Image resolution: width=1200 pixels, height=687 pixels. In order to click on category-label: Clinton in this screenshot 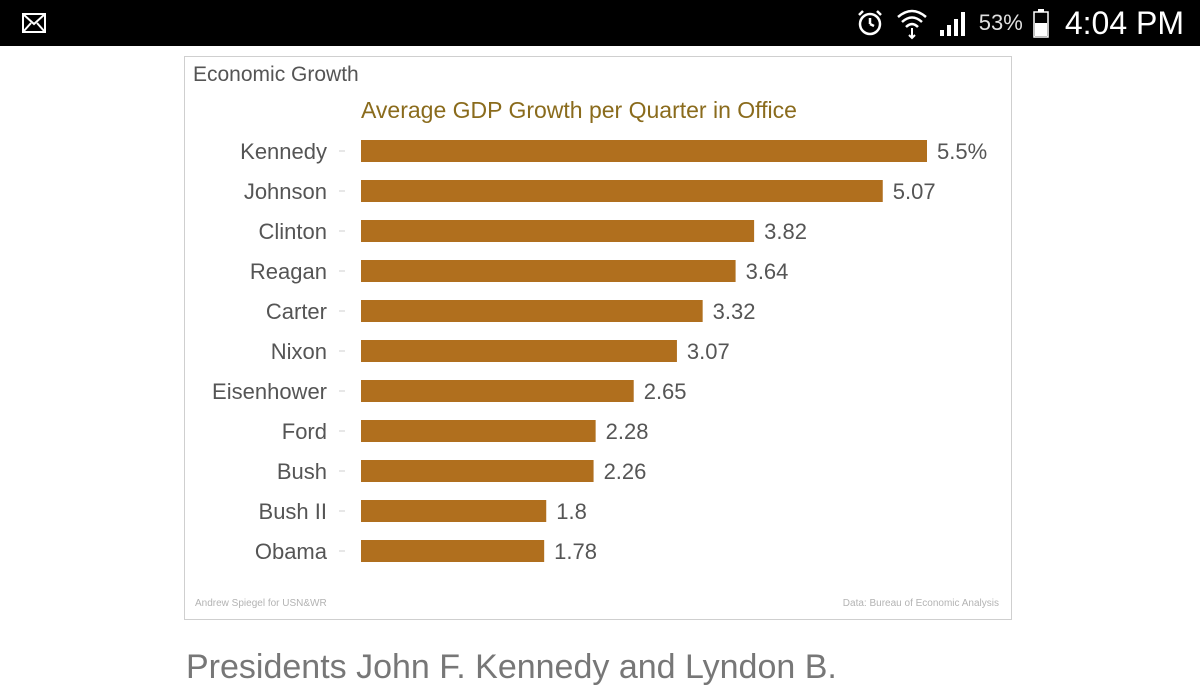, I will do `click(293, 231)`.